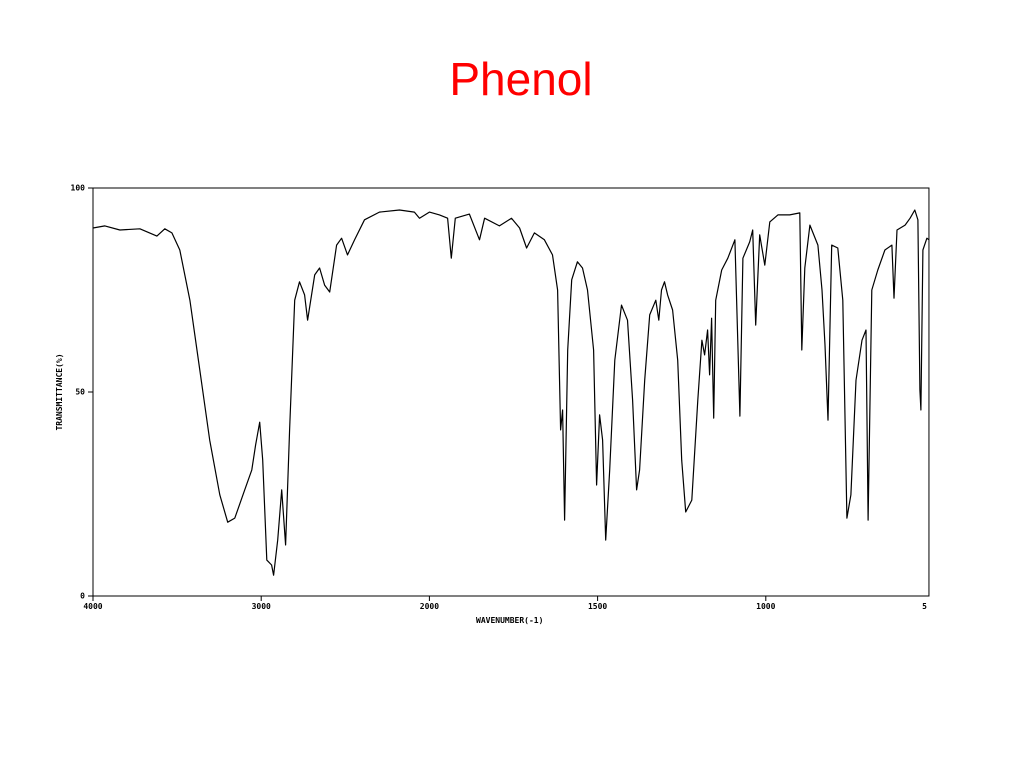 This screenshot has height=768, width=1024. Describe the element at coordinates (765, 606) in the screenshot. I see `x-tick-label: 1000` at that location.